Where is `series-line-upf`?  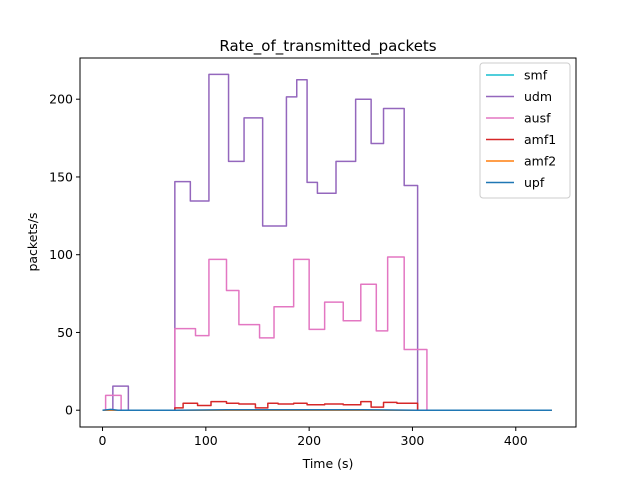
series-line-upf is located at coordinates (327, 409).